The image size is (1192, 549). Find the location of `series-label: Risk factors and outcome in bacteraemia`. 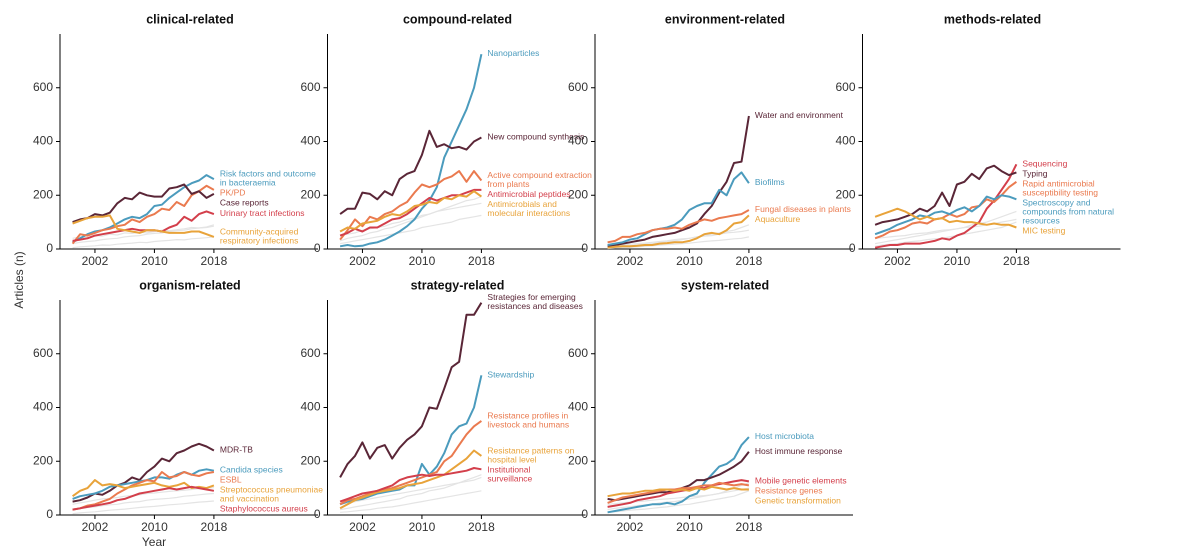

series-label: Risk factors and outcome in bacteraemia is located at coordinates (268, 178).